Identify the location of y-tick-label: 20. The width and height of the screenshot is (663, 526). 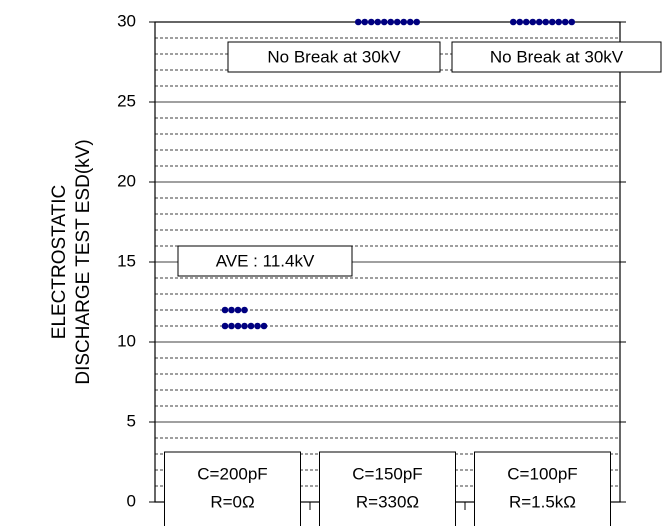
(126, 180).